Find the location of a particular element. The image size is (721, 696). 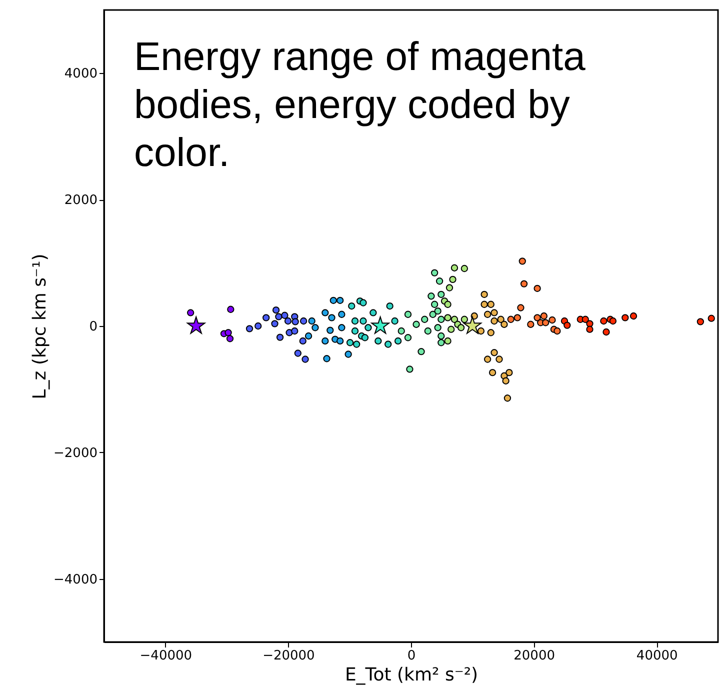

x-tick-label: −20000 is located at coordinates (288, 656).